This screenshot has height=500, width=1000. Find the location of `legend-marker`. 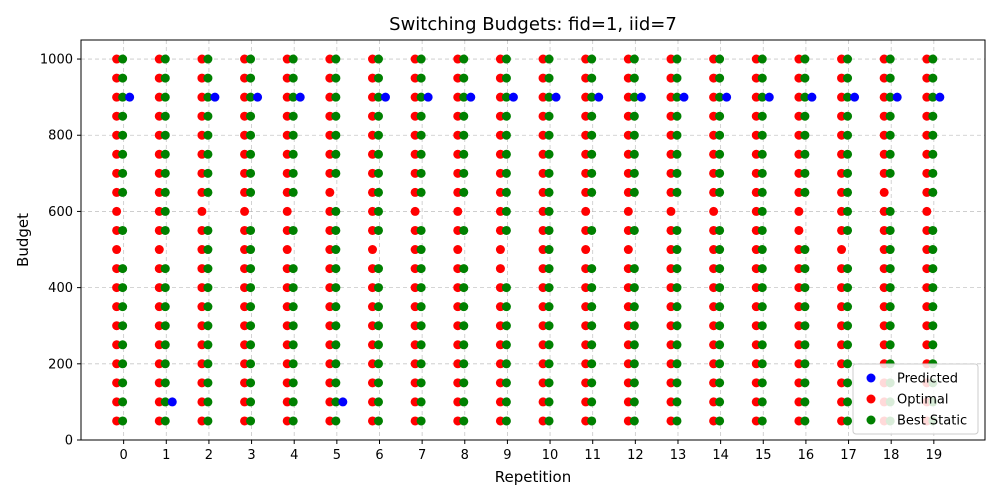

legend-marker is located at coordinates (871, 399).